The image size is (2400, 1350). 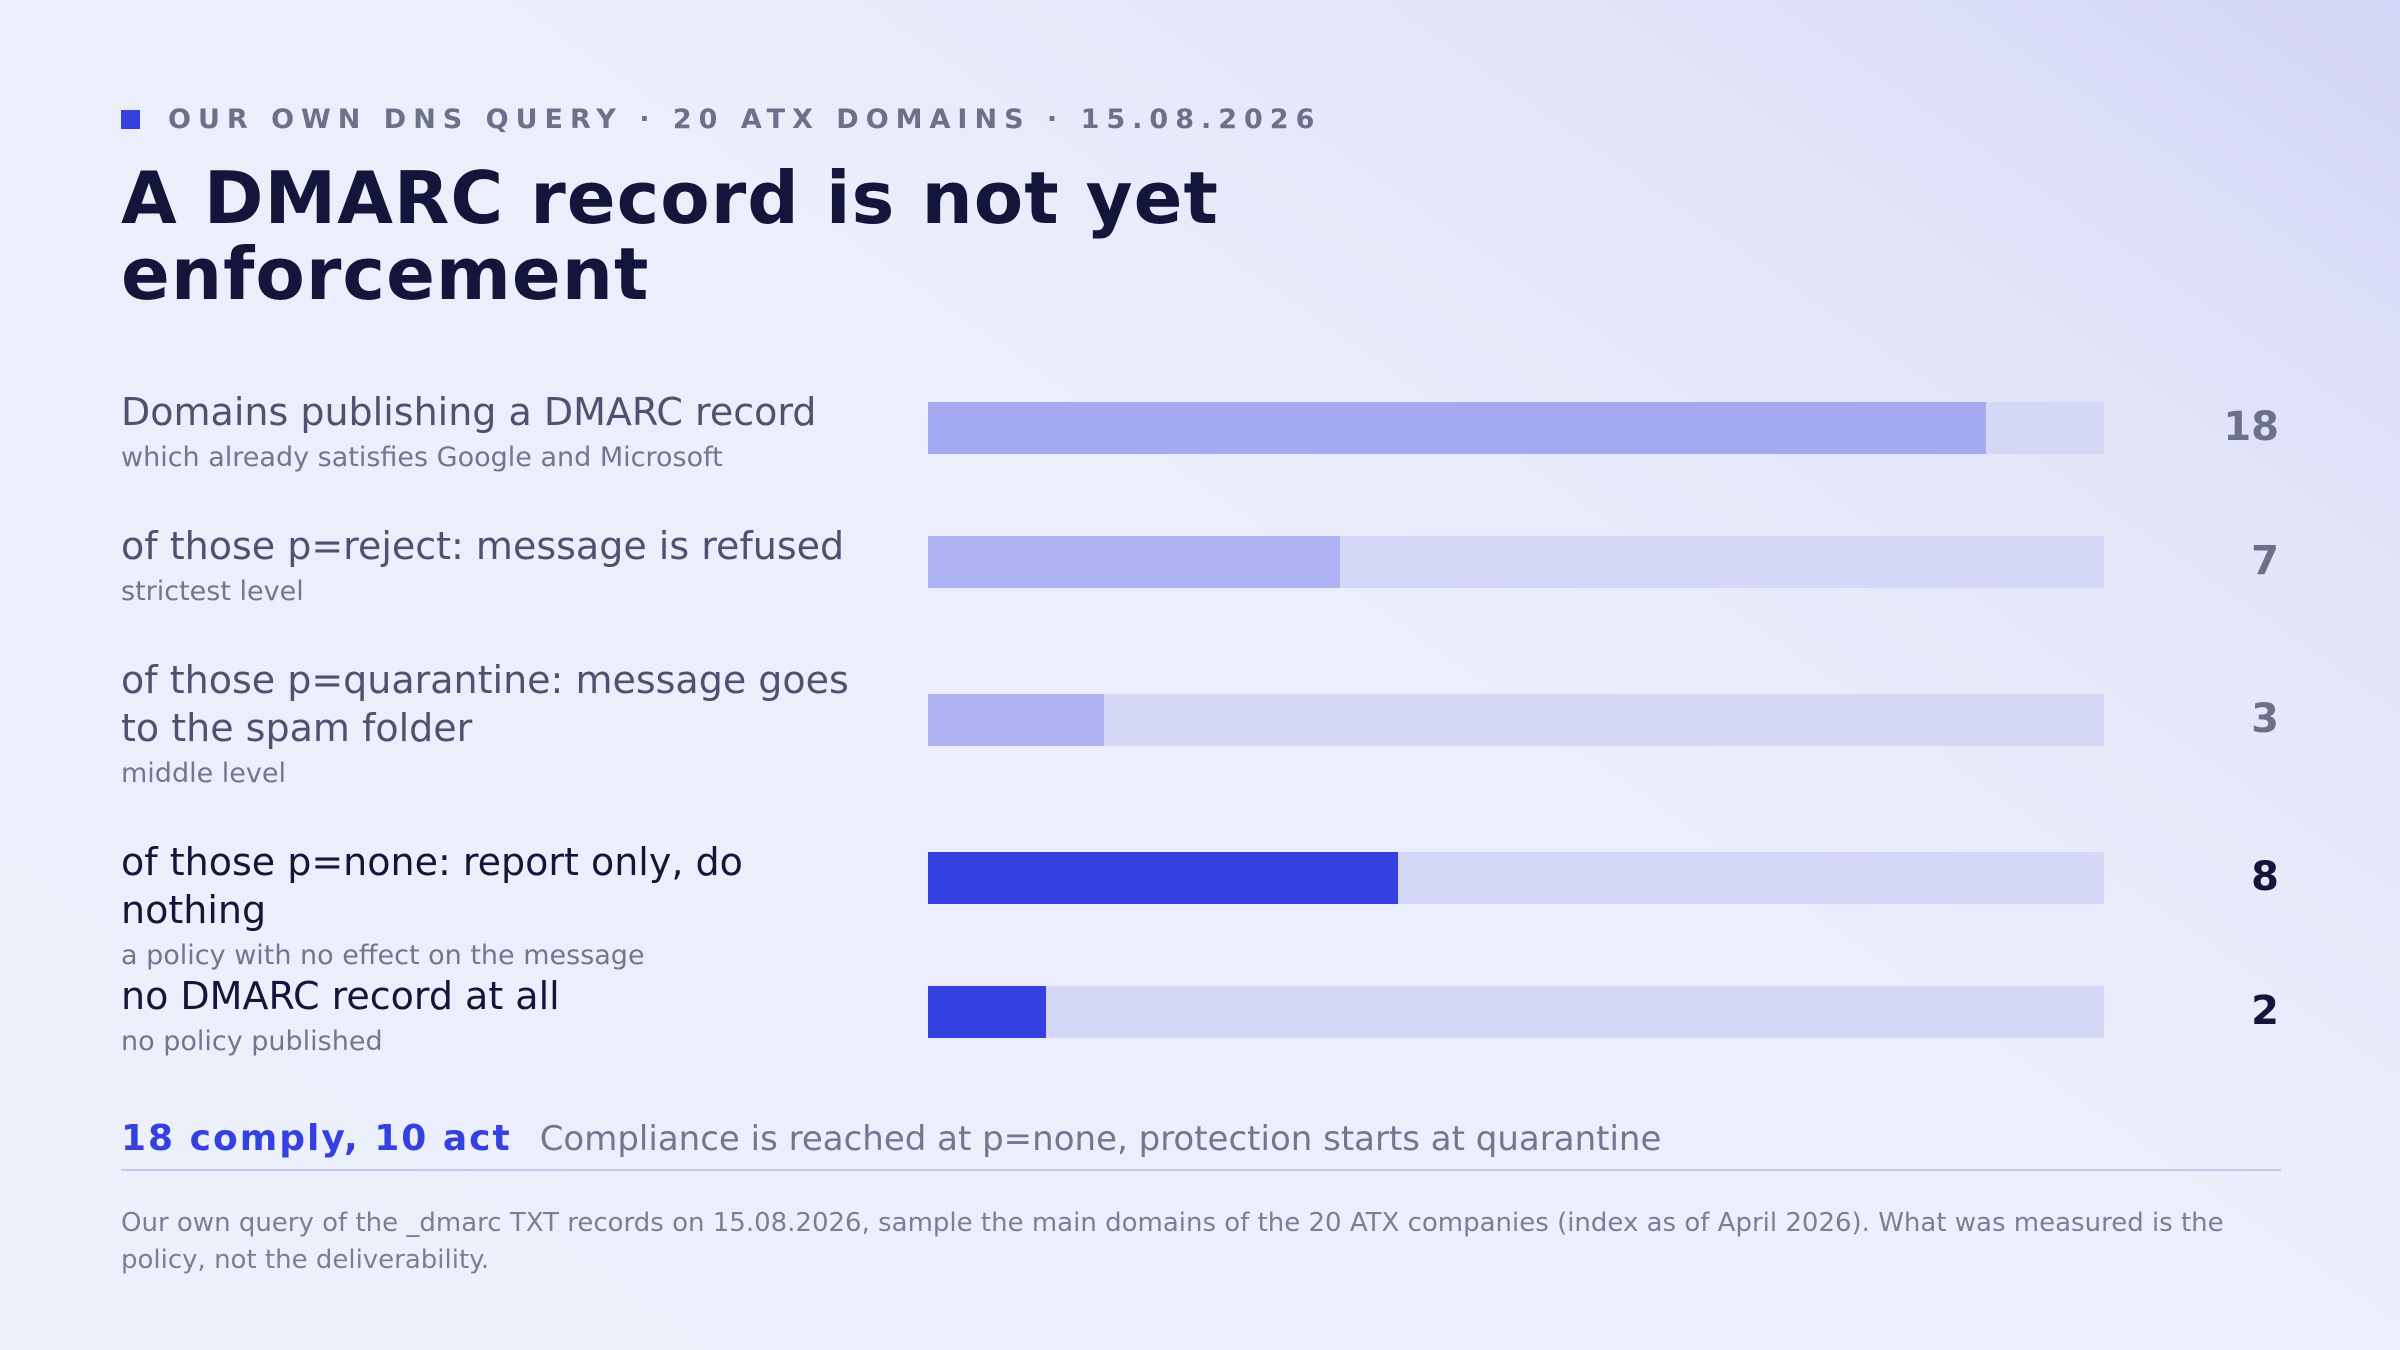 What do you see at coordinates (340, 996) in the screenshot?
I see `bar-label: no DMARC record at all` at bounding box center [340, 996].